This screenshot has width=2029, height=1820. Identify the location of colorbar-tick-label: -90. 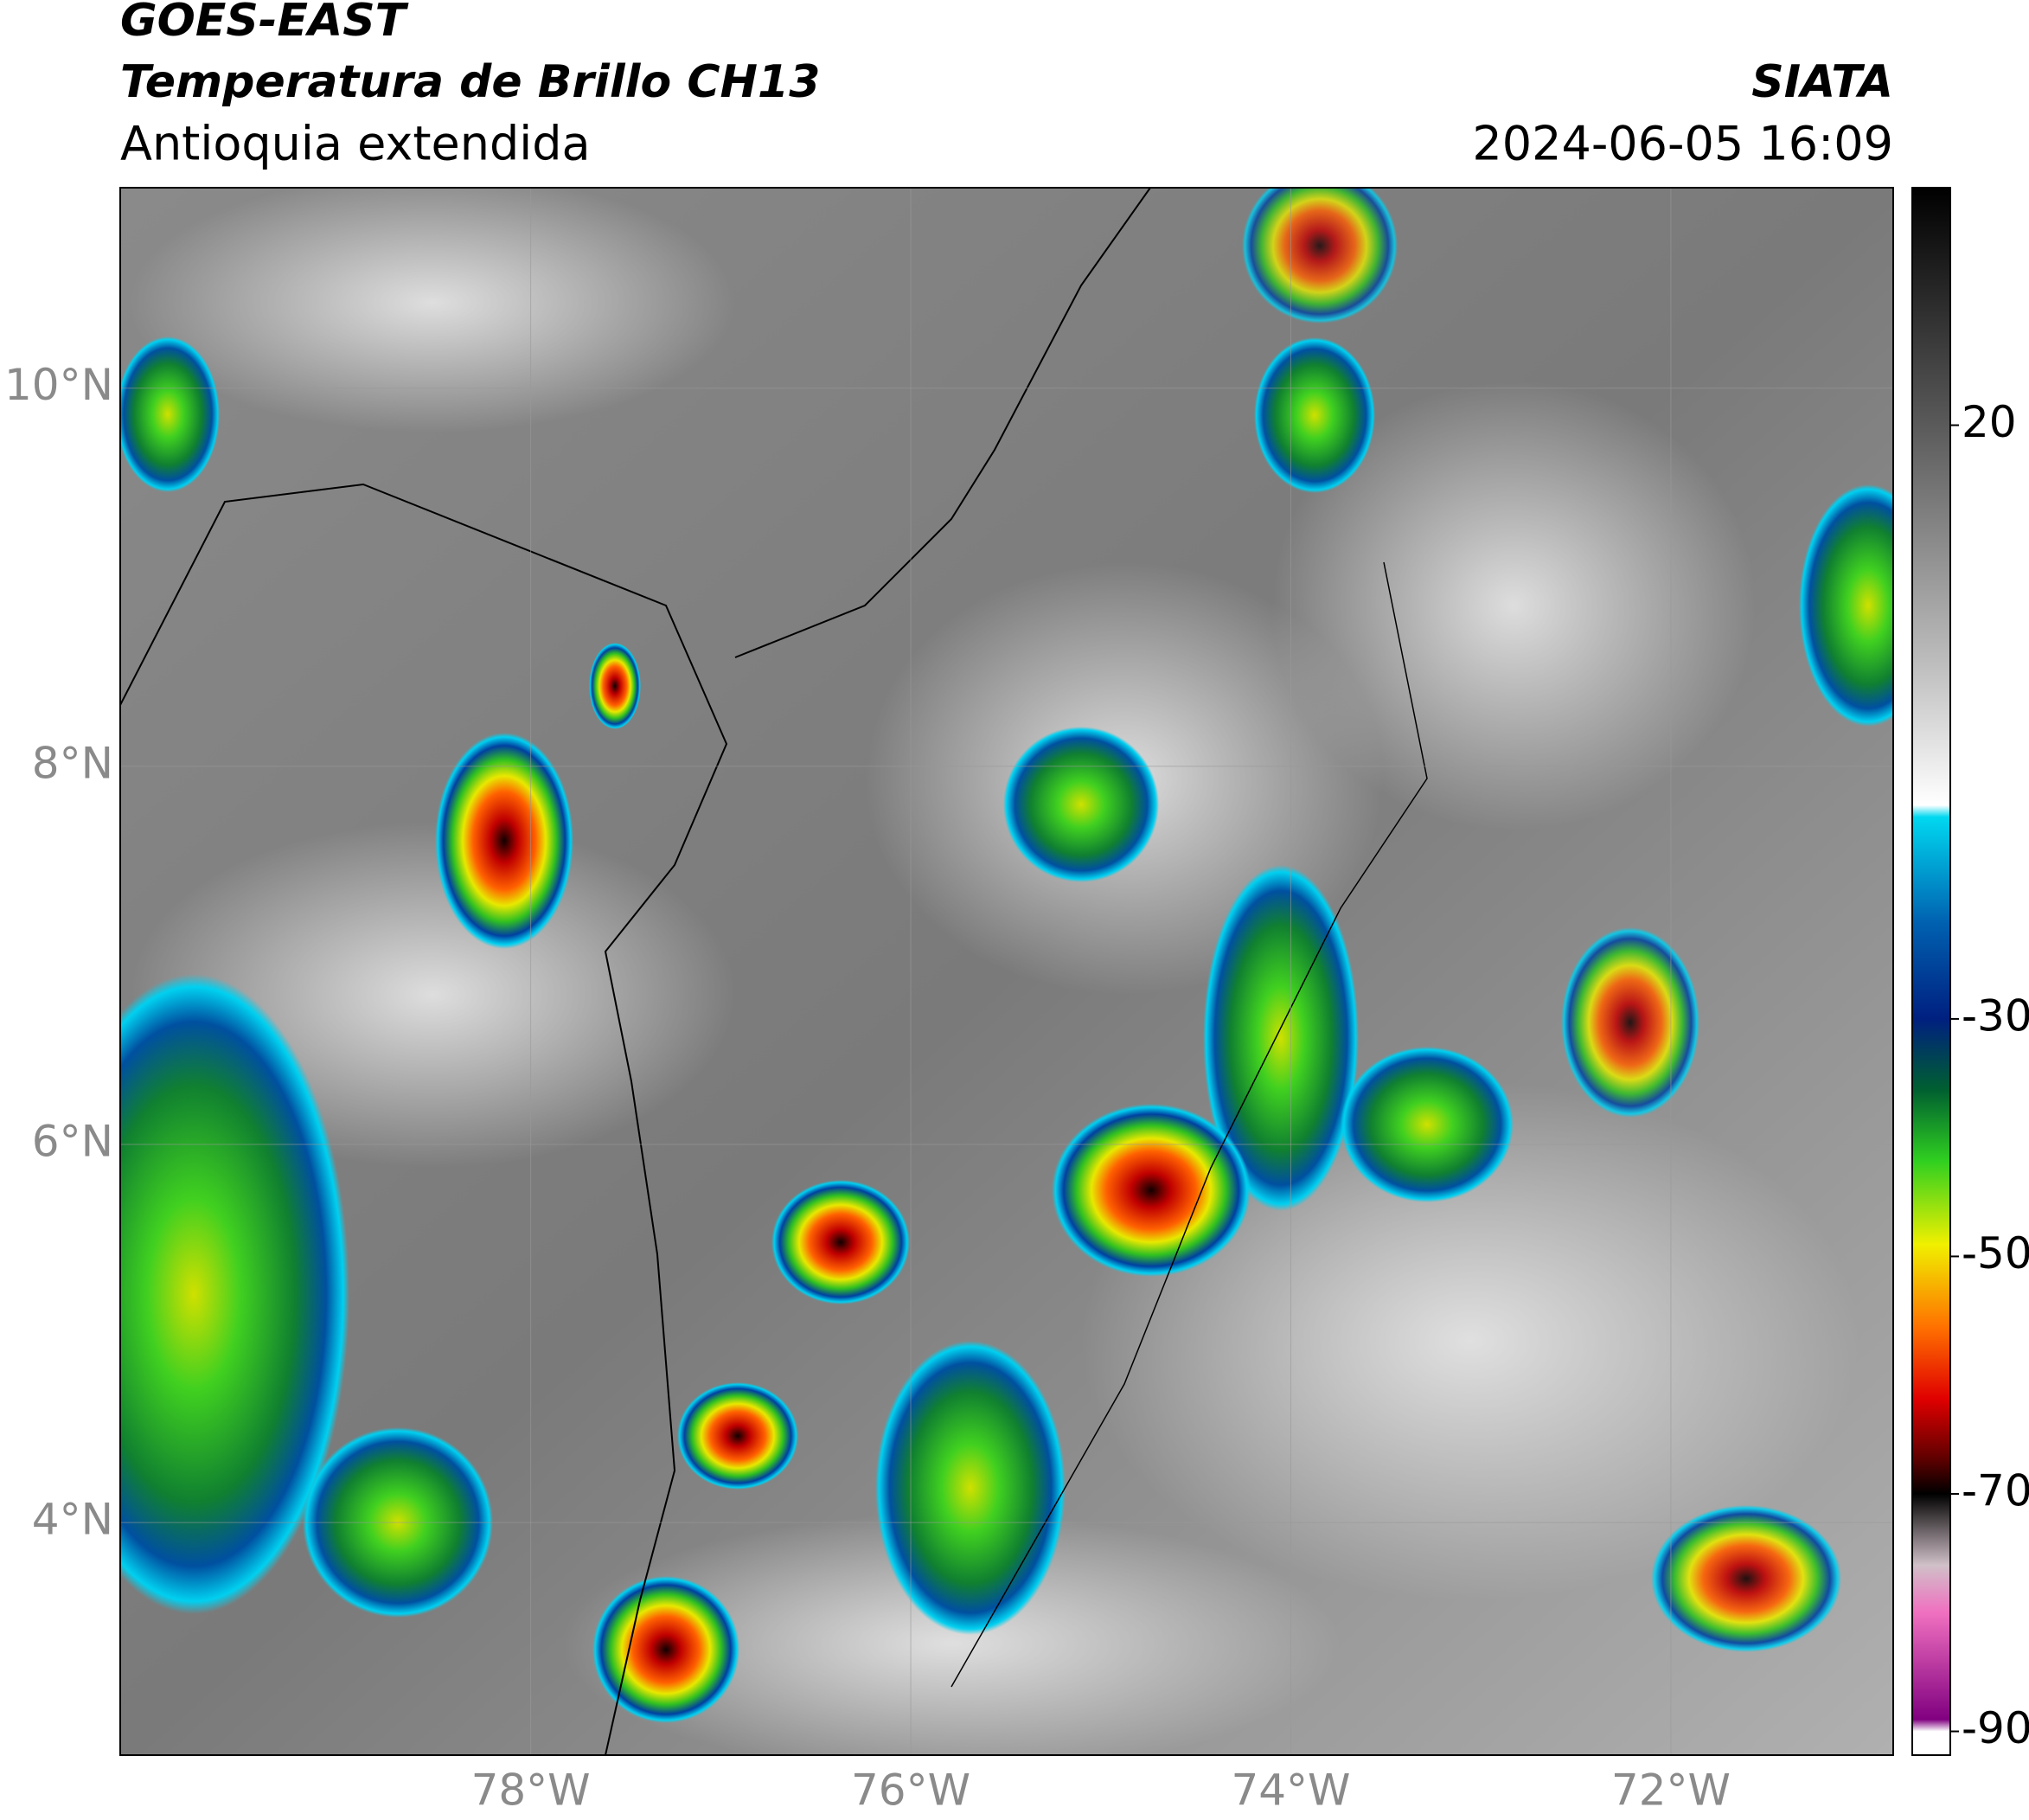
(1995, 1728).